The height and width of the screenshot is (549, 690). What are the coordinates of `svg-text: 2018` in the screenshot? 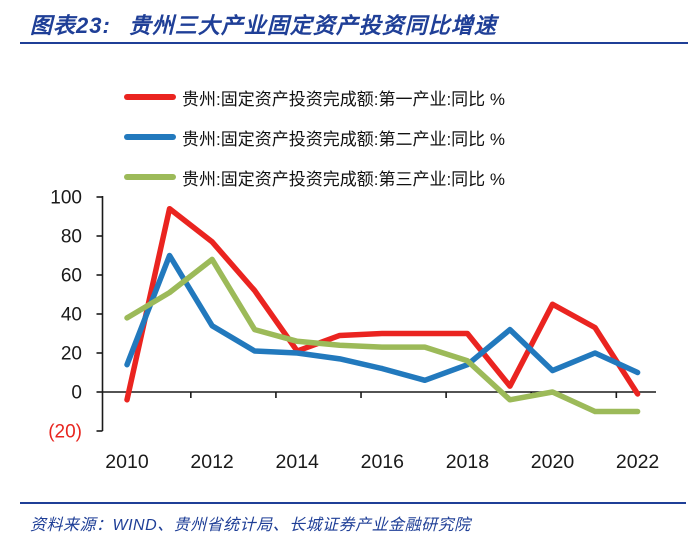 It's located at (467, 462).